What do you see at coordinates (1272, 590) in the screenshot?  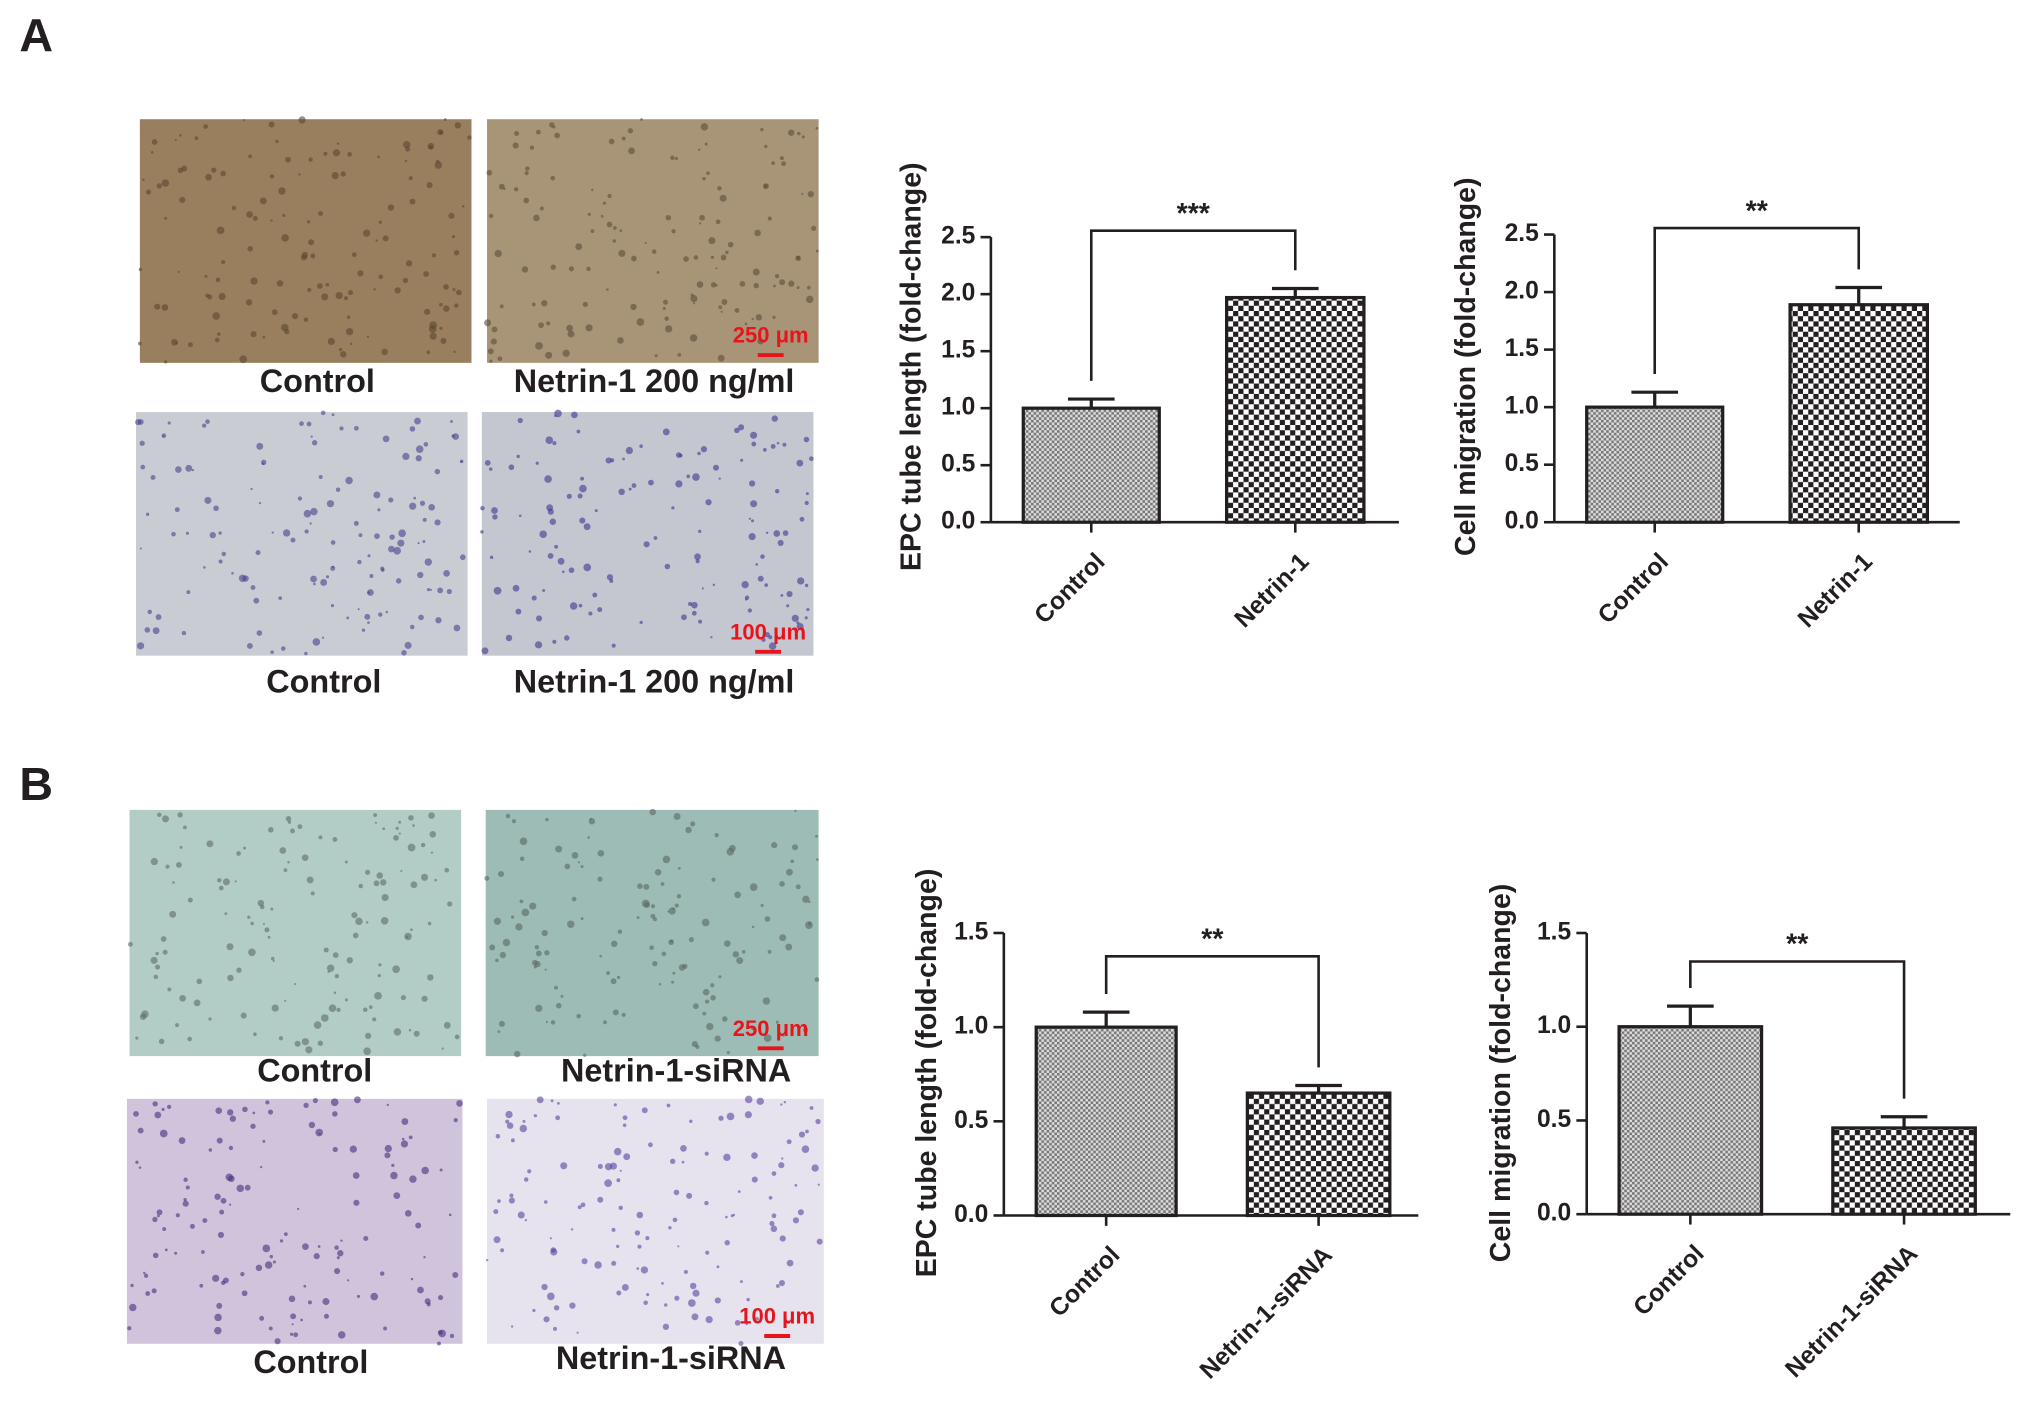 I see `x-tick-label: Netrin-1` at bounding box center [1272, 590].